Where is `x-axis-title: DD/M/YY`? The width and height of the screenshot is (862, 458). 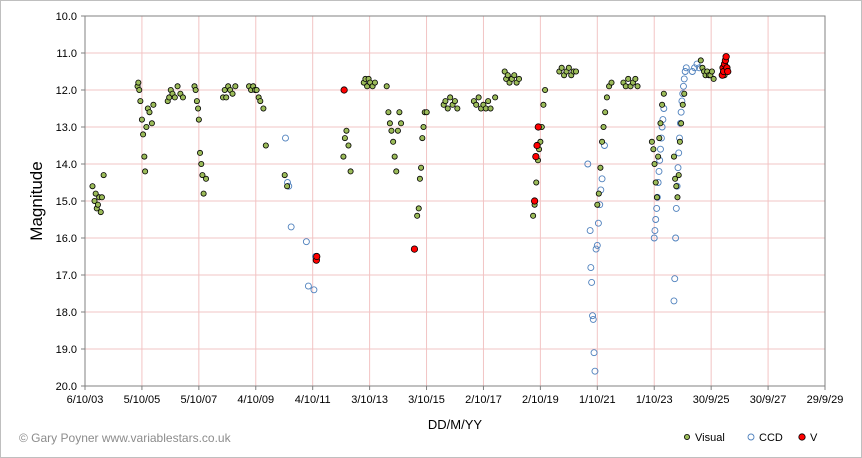
x-axis-title: DD/M/YY is located at coordinates (455, 424).